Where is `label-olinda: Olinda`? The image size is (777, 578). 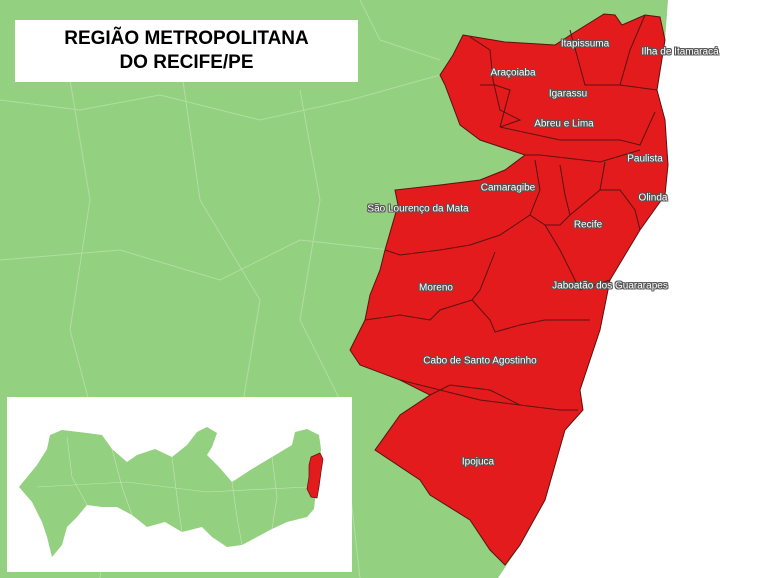
label-olinda: Olinda is located at coordinates (653, 198).